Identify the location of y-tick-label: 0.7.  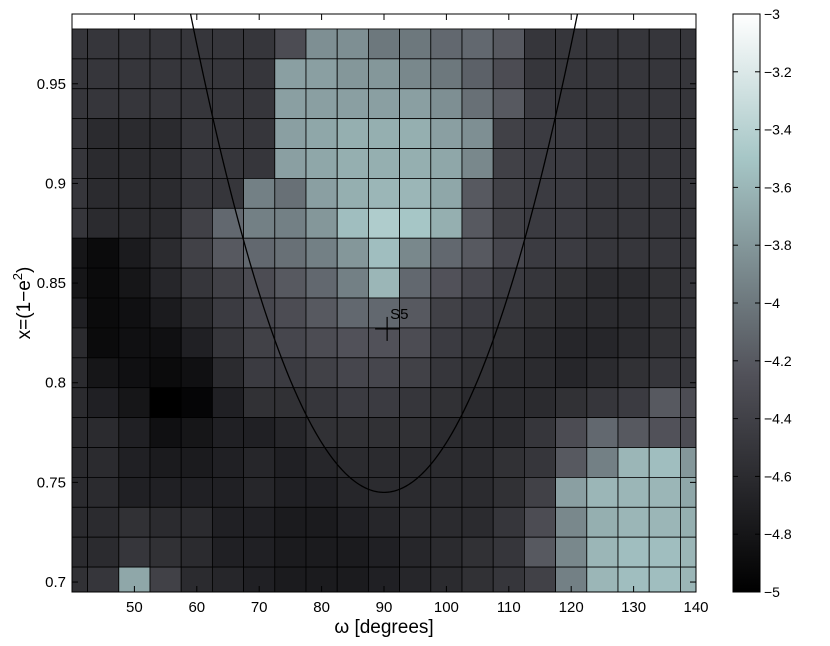
(55, 582).